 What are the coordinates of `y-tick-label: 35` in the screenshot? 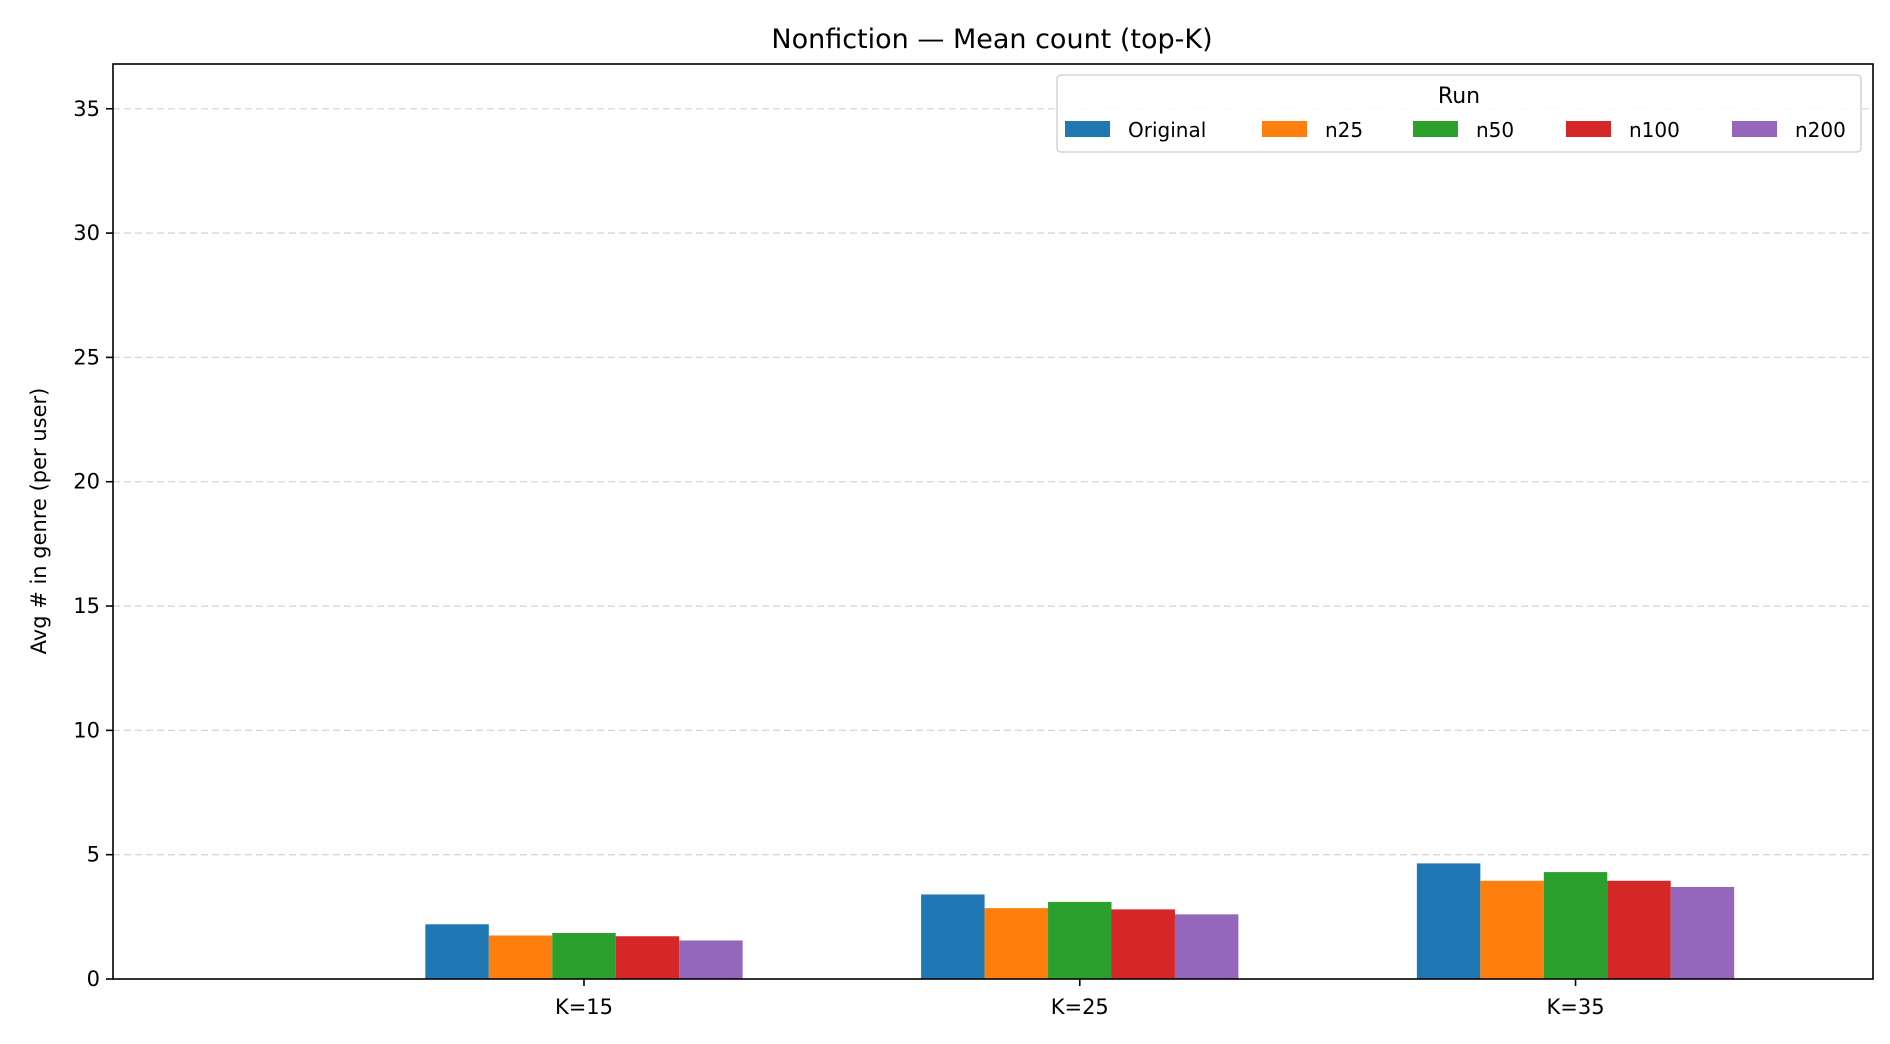 It's located at (86, 109).